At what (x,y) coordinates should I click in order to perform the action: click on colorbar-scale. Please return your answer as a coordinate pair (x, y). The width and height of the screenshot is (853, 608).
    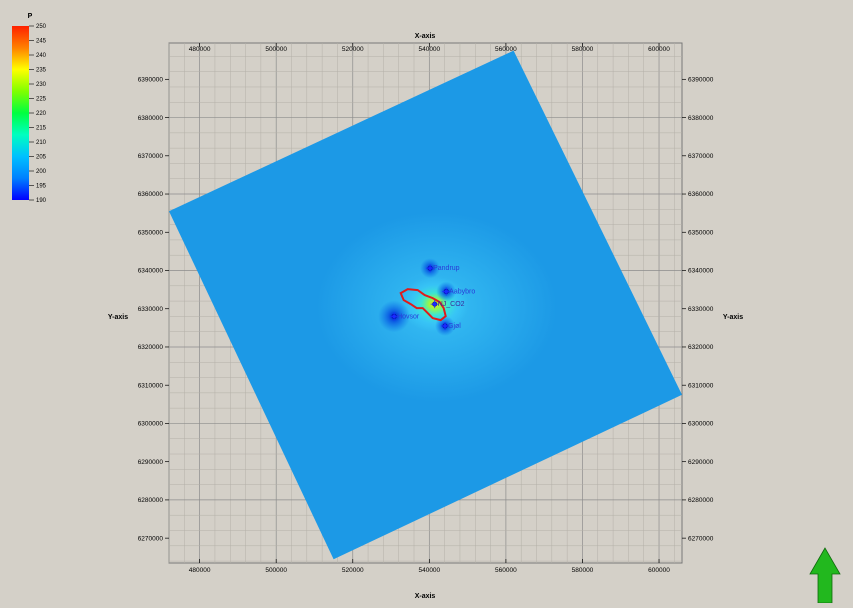
    Looking at the image, I should click on (20, 113).